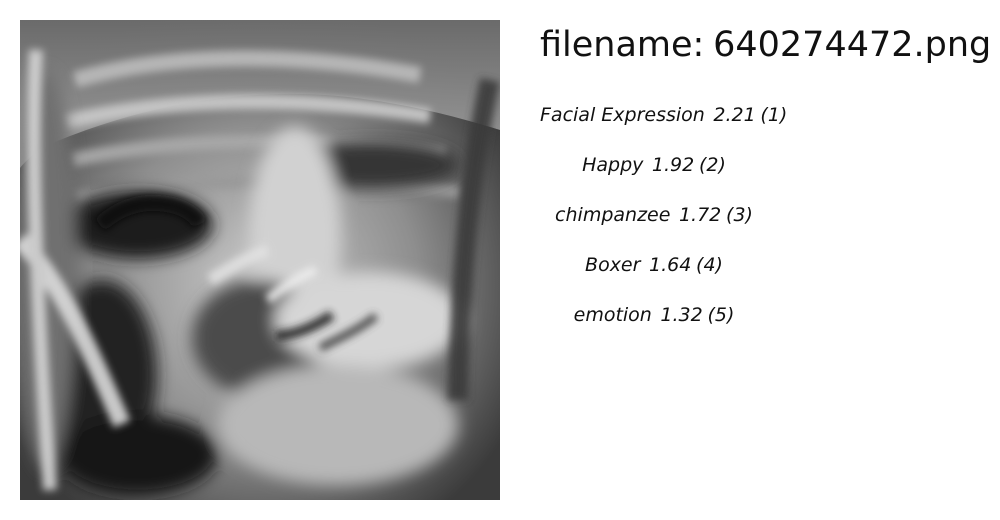 This screenshot has height=520, width=1000. What do you see at coordinates (613, 165) in the screenshot?
I see `prediction-label: Happy` at bounding box center [613, 165].